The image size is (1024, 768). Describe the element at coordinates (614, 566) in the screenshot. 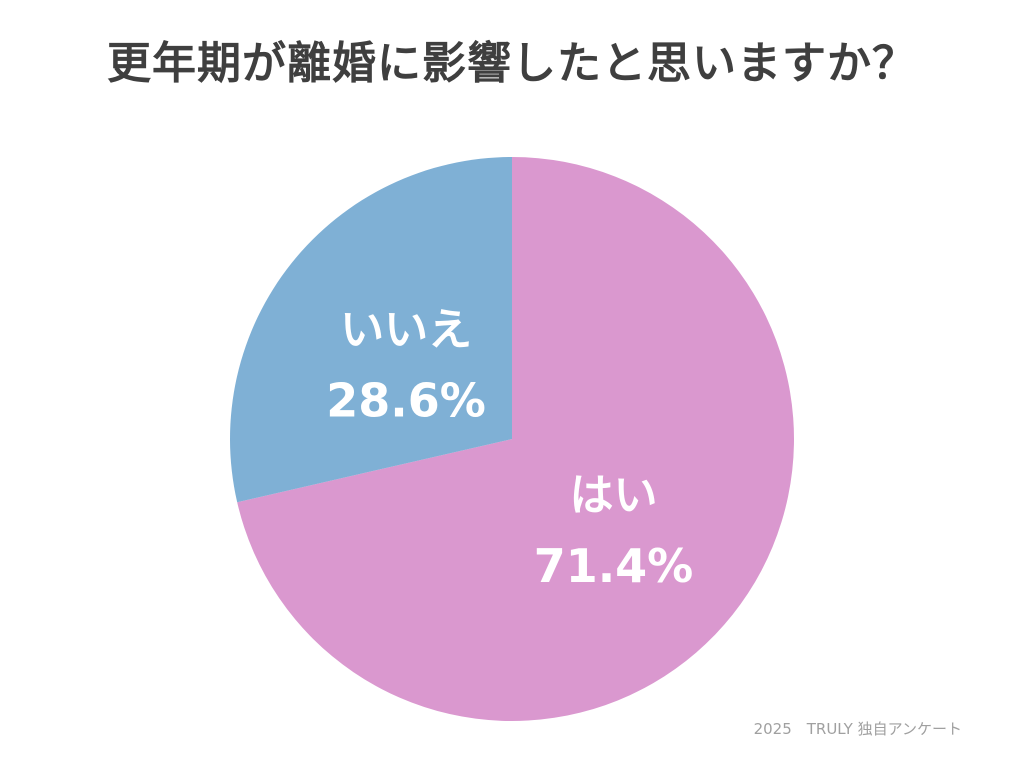

I see `slice-value-label: 71.4%` at that location.